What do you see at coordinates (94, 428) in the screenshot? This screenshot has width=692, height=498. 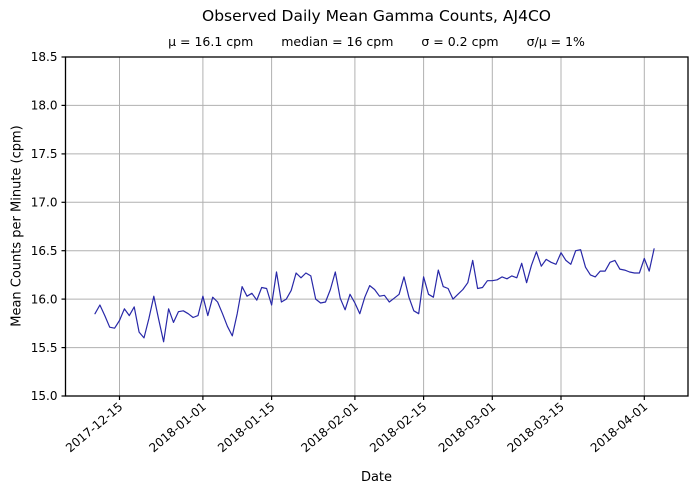 I see `svg-text: 2017-12-15` at bounding box center [94, 428].